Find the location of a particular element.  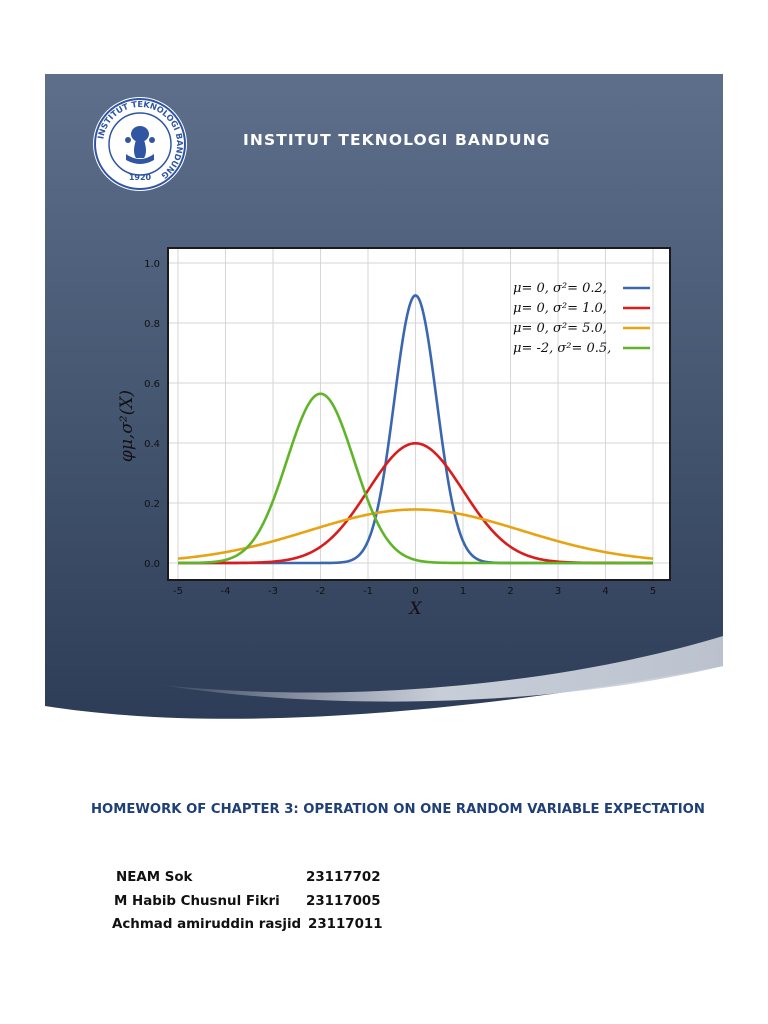

legend-label: μ= 0, σ²= 0.2, is located at coordinates (560, 288).